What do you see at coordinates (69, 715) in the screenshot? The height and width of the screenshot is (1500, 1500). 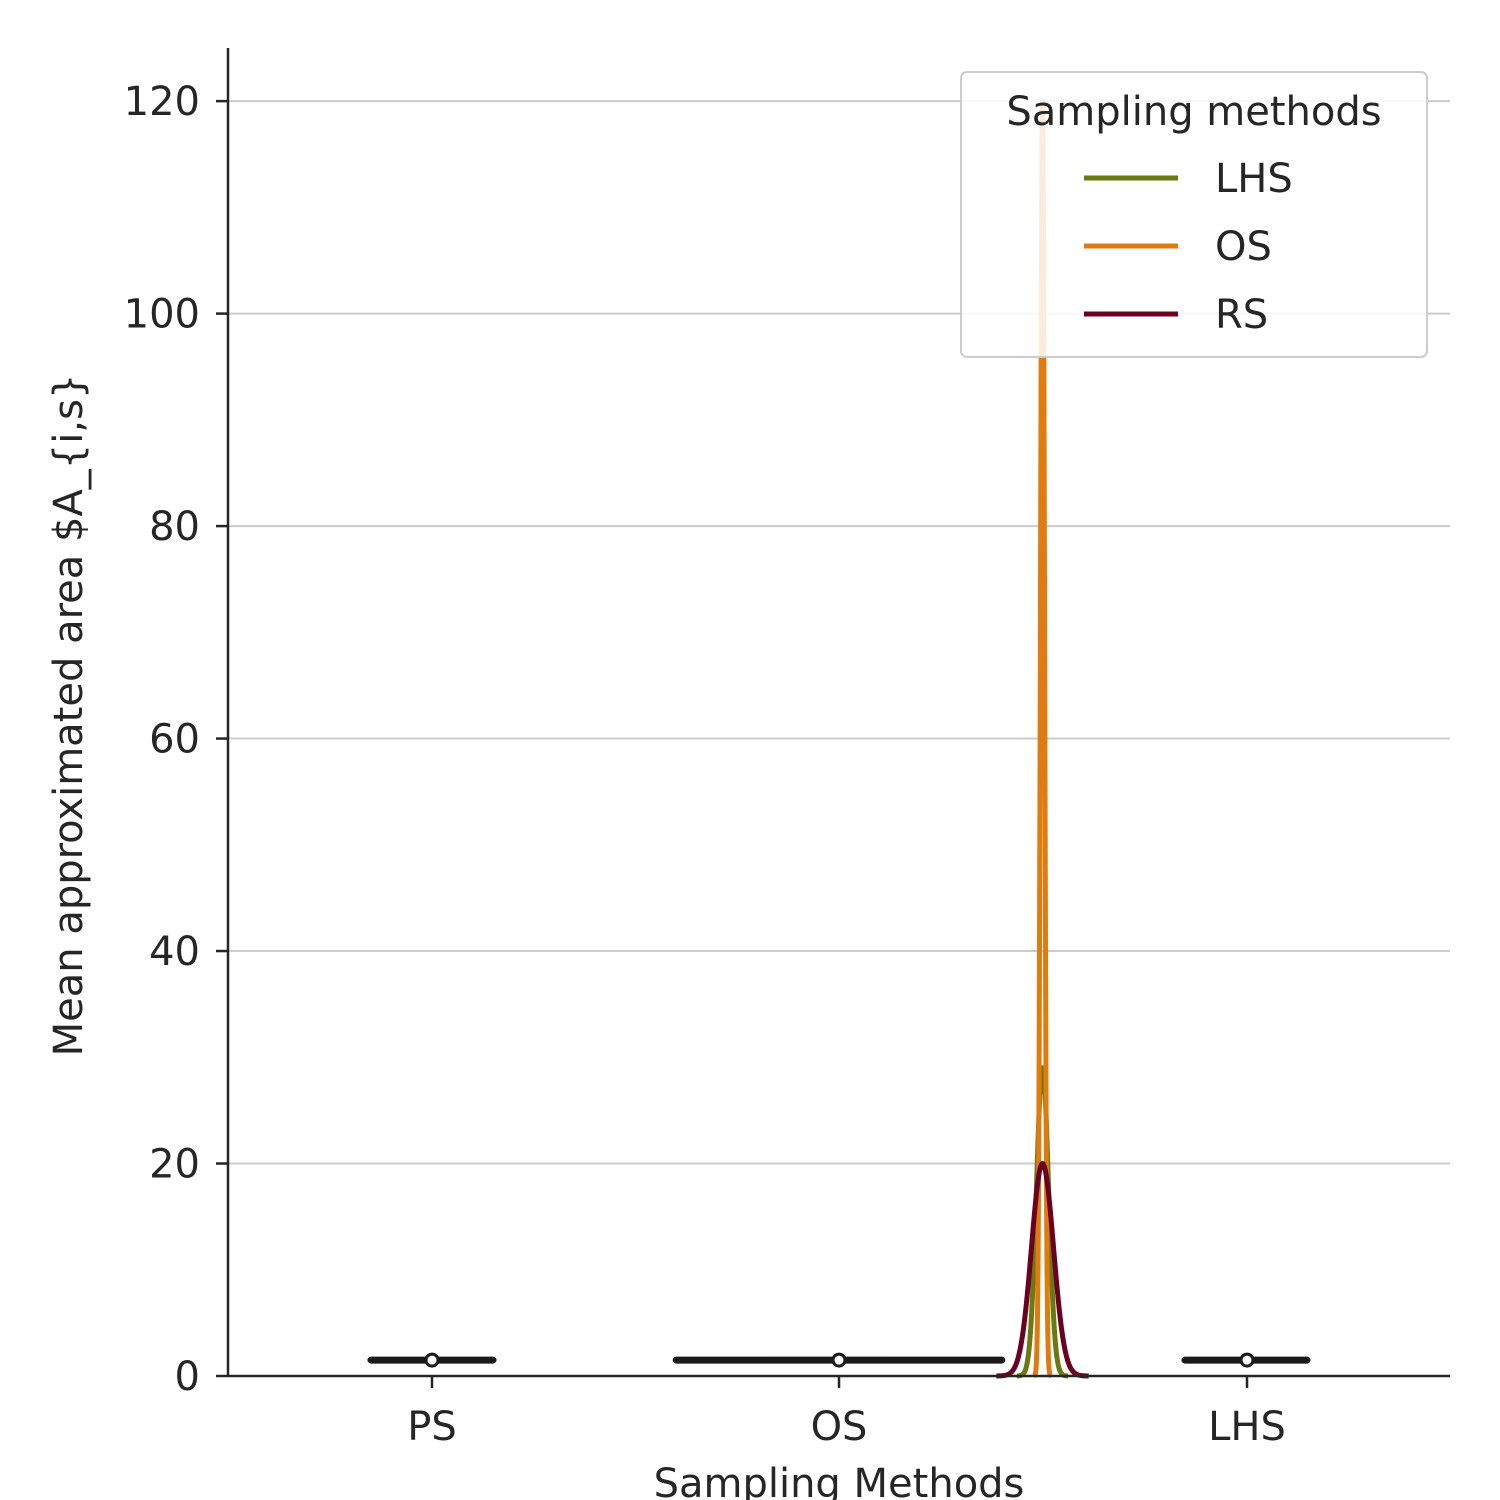 I see `y-axis-title: Mean approximated area $A_{i,s}` at bounding box center [69, 715].